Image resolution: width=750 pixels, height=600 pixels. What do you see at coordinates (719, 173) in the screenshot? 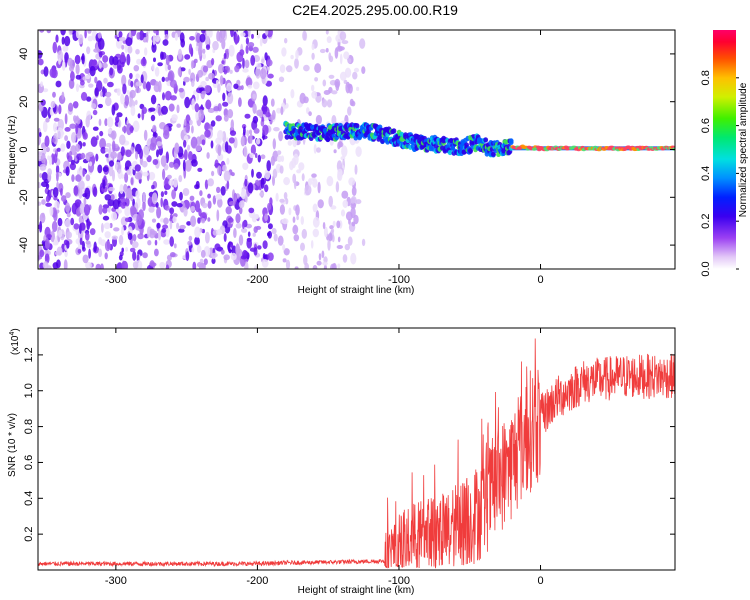
I see `colorbar-ticks: 0.0 0.2 0.4 0.6 0.8` at bounding box center [719, 173].